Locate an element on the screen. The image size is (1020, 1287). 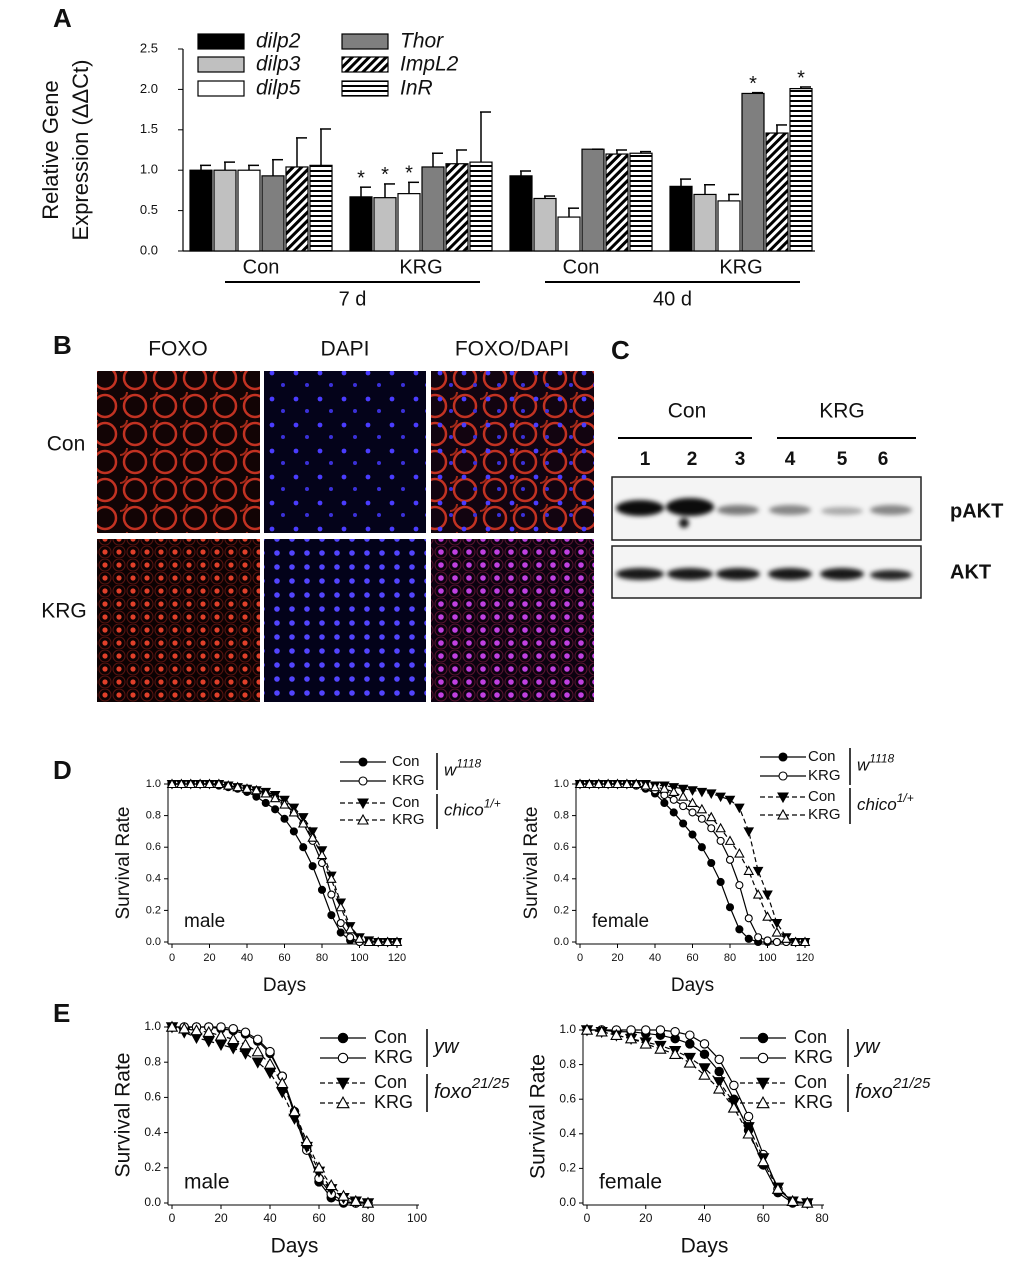
y-tick-label: 0.2 is located at coordinates (152, 1167).